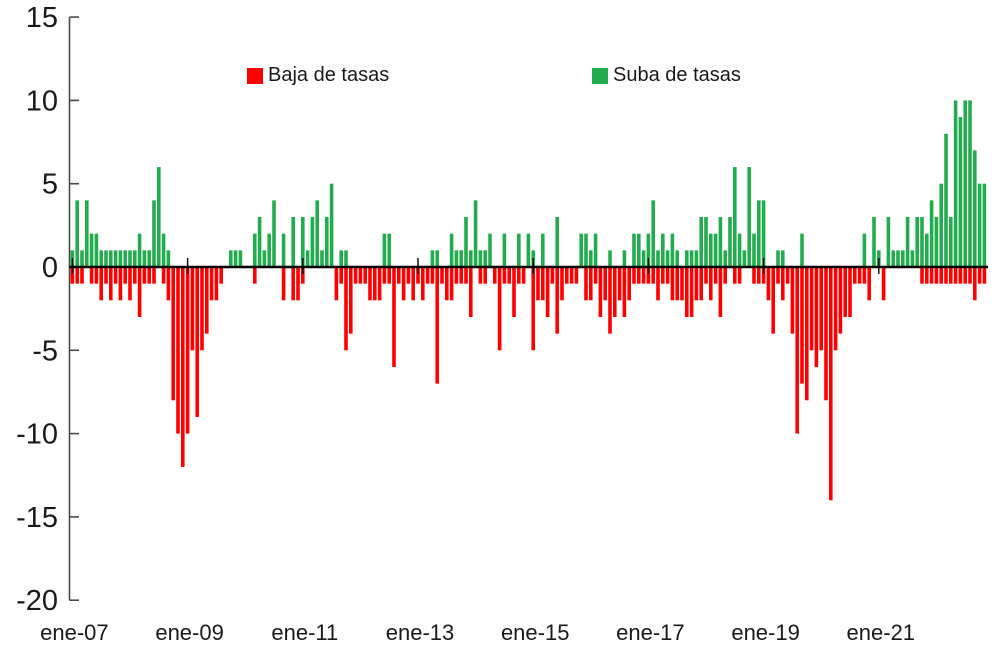 The image size is (1001, 655). Describe the element at coordinates (37, 518) in the screenshot. I see `y-axis-label: -15` at that location.